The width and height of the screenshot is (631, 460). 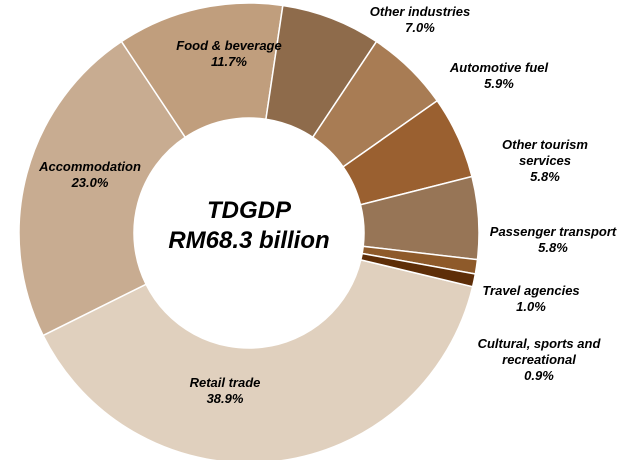 What do you see at coordinates (530, 298) in the screenshot?
I see `data-label-travel-agencies: Travel agencies 1.0%` at bounding box center [530, 298].